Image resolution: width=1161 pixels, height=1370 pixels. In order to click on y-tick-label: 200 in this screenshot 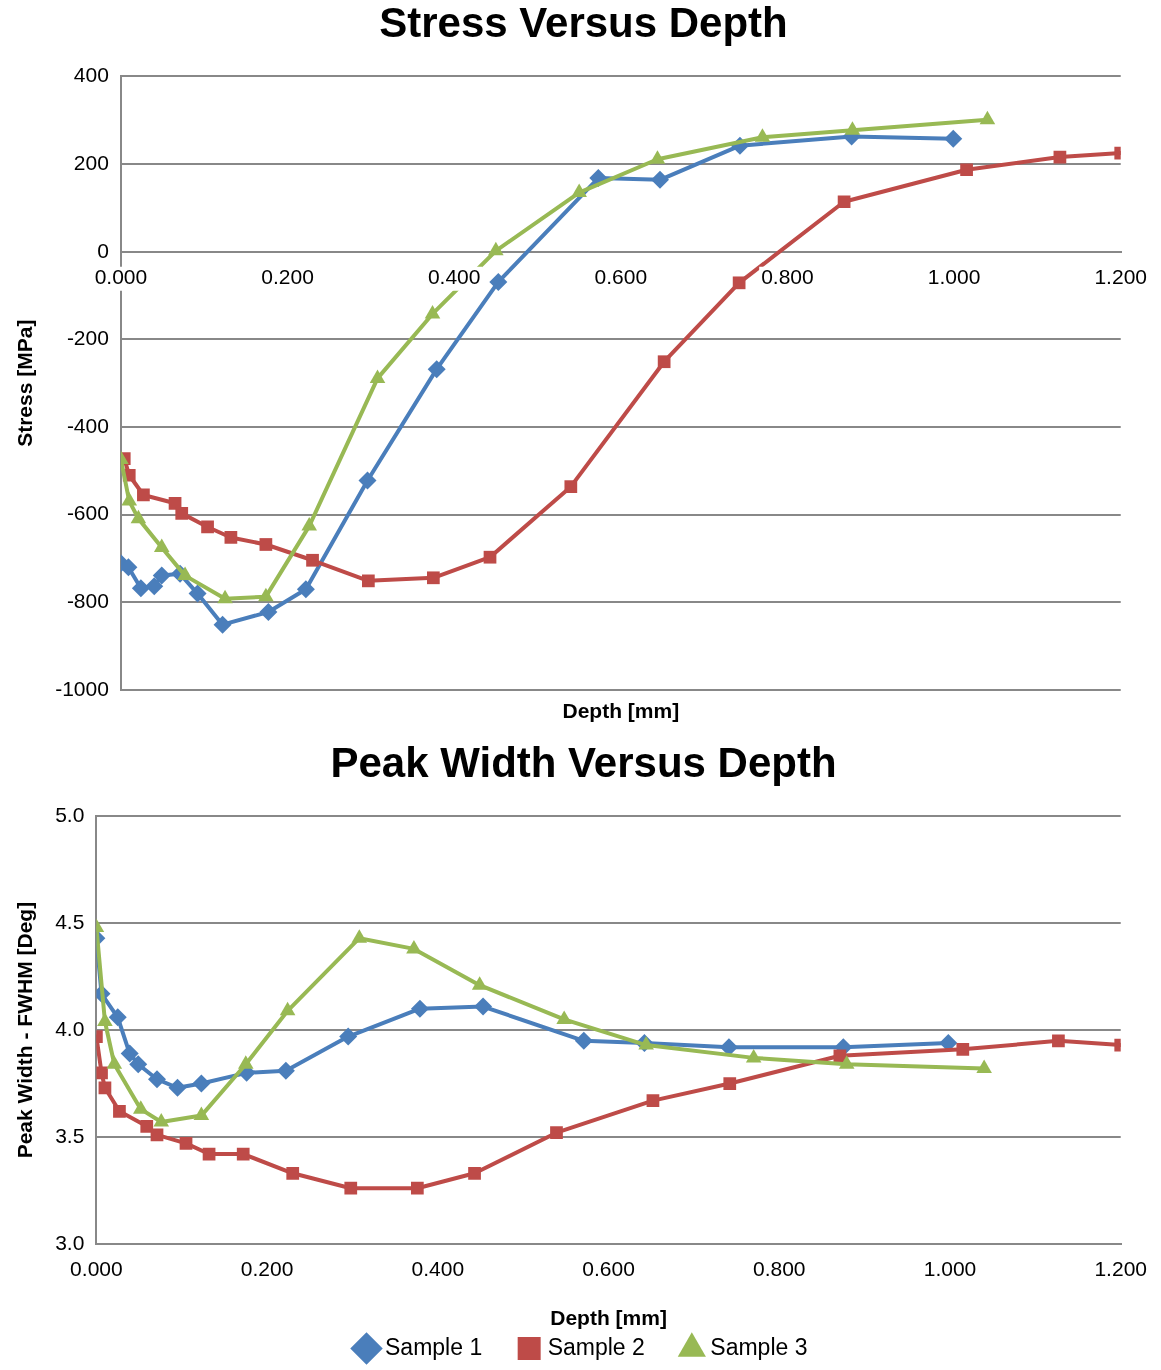, I will do `click(91, 162)`.